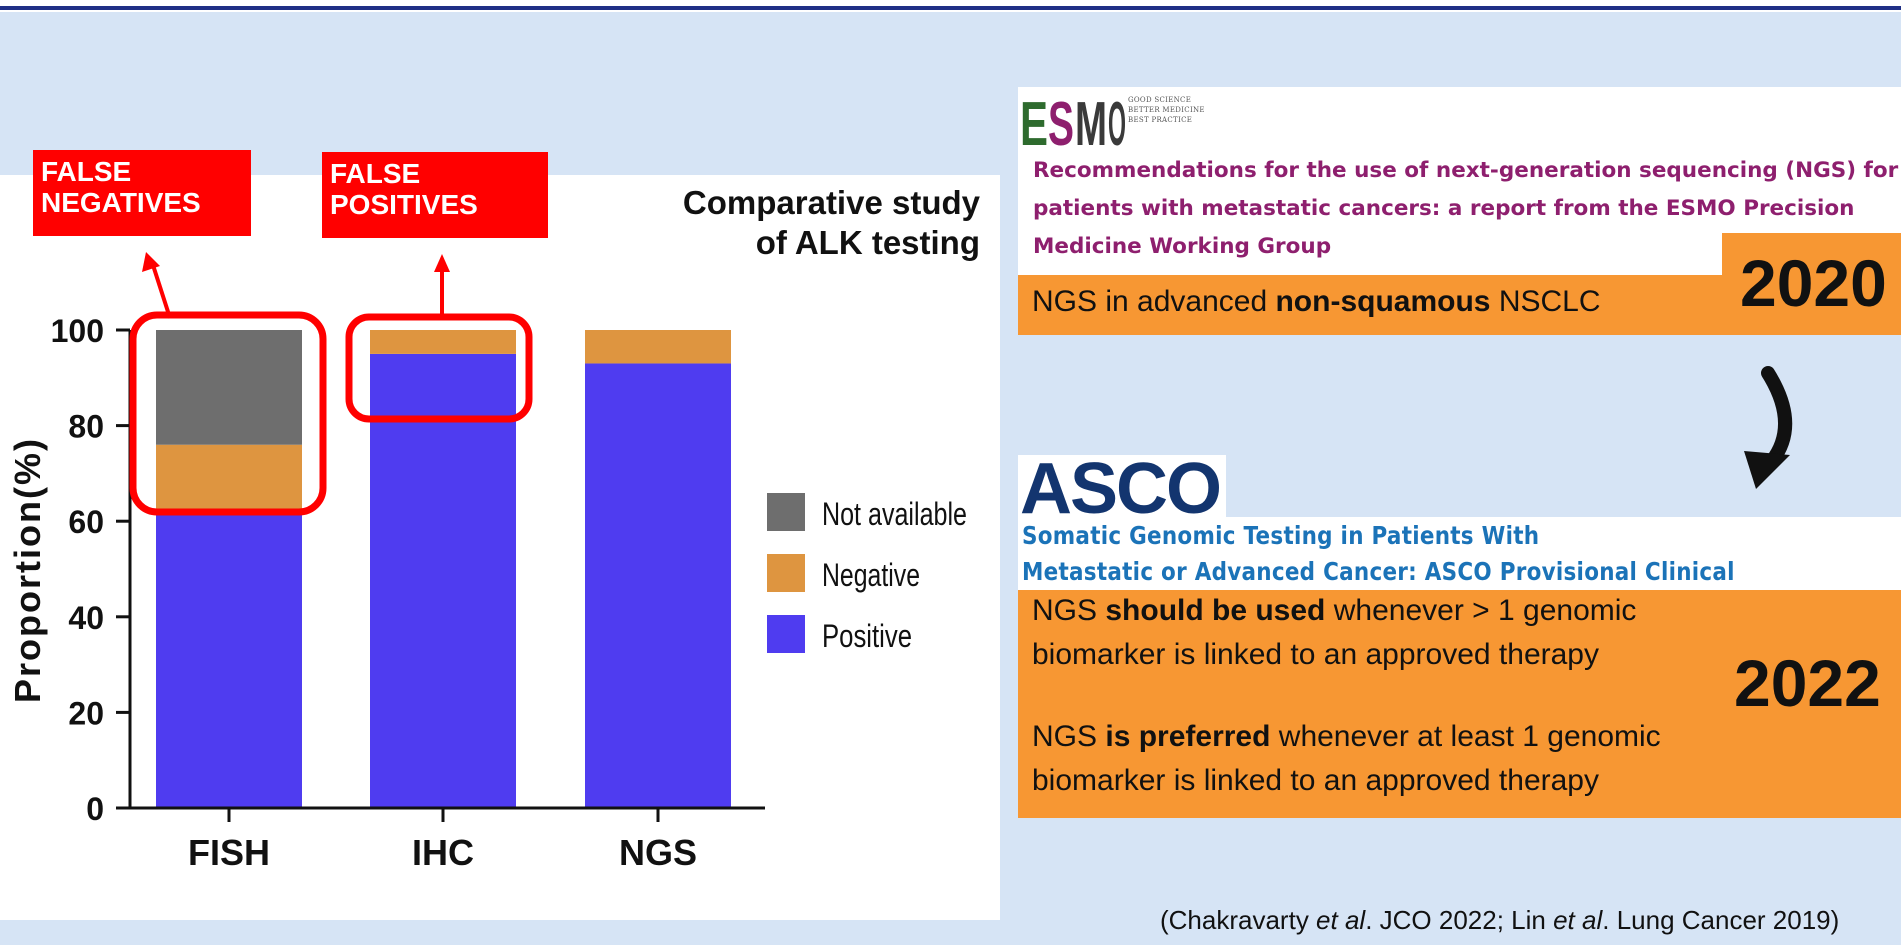 The height and width of the screenshot is (945, 1901). I want to click on asco-logo-text: ASCO, so click(1121, 489).